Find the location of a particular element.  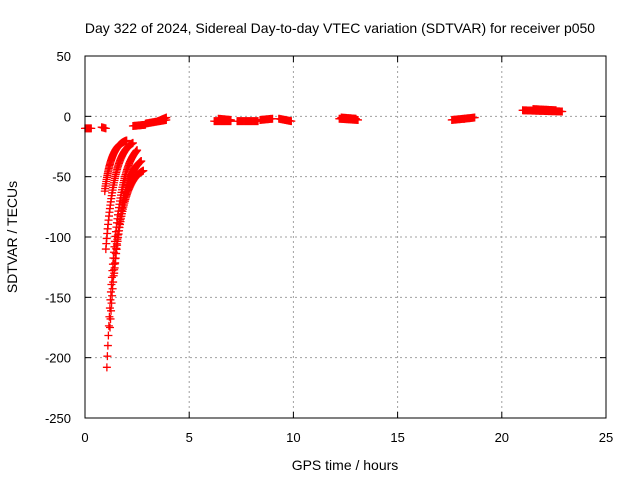

y-tick-label: -200 is located at coordinates (58, 358).